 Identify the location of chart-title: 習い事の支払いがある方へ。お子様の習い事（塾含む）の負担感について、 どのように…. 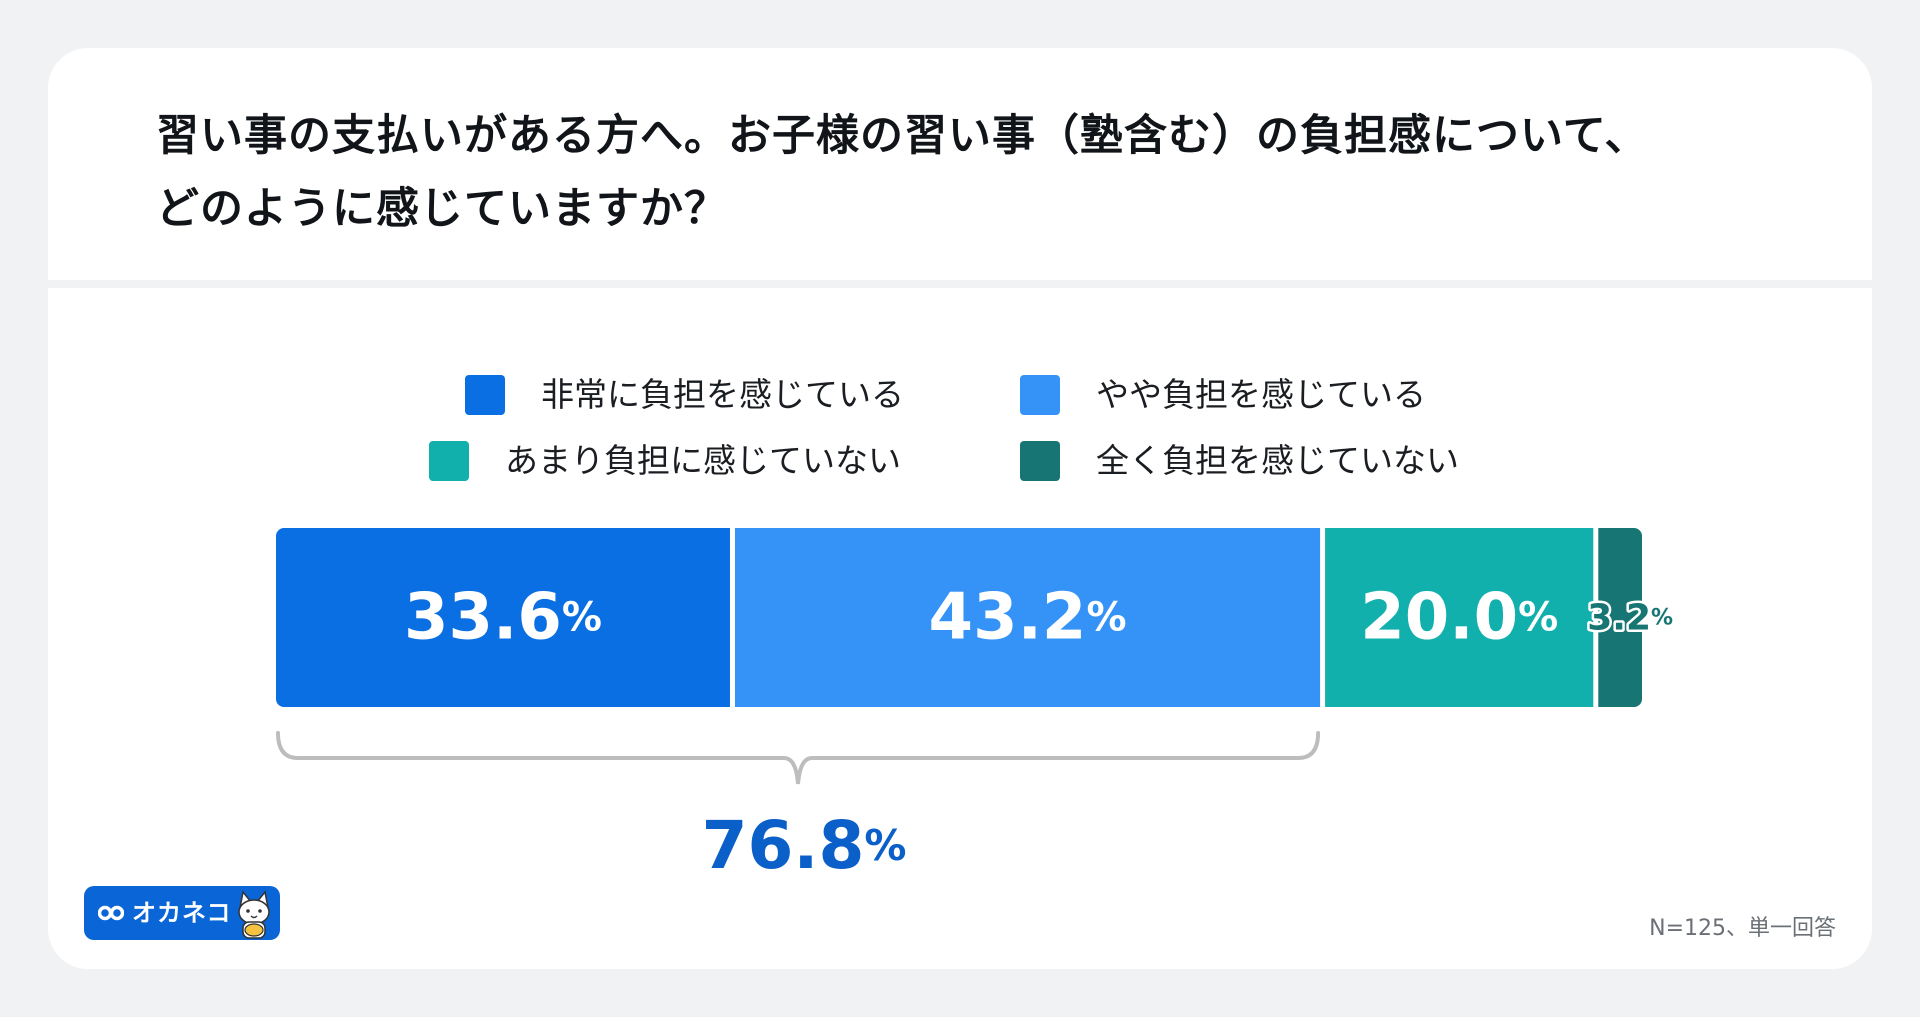
(976, 173).